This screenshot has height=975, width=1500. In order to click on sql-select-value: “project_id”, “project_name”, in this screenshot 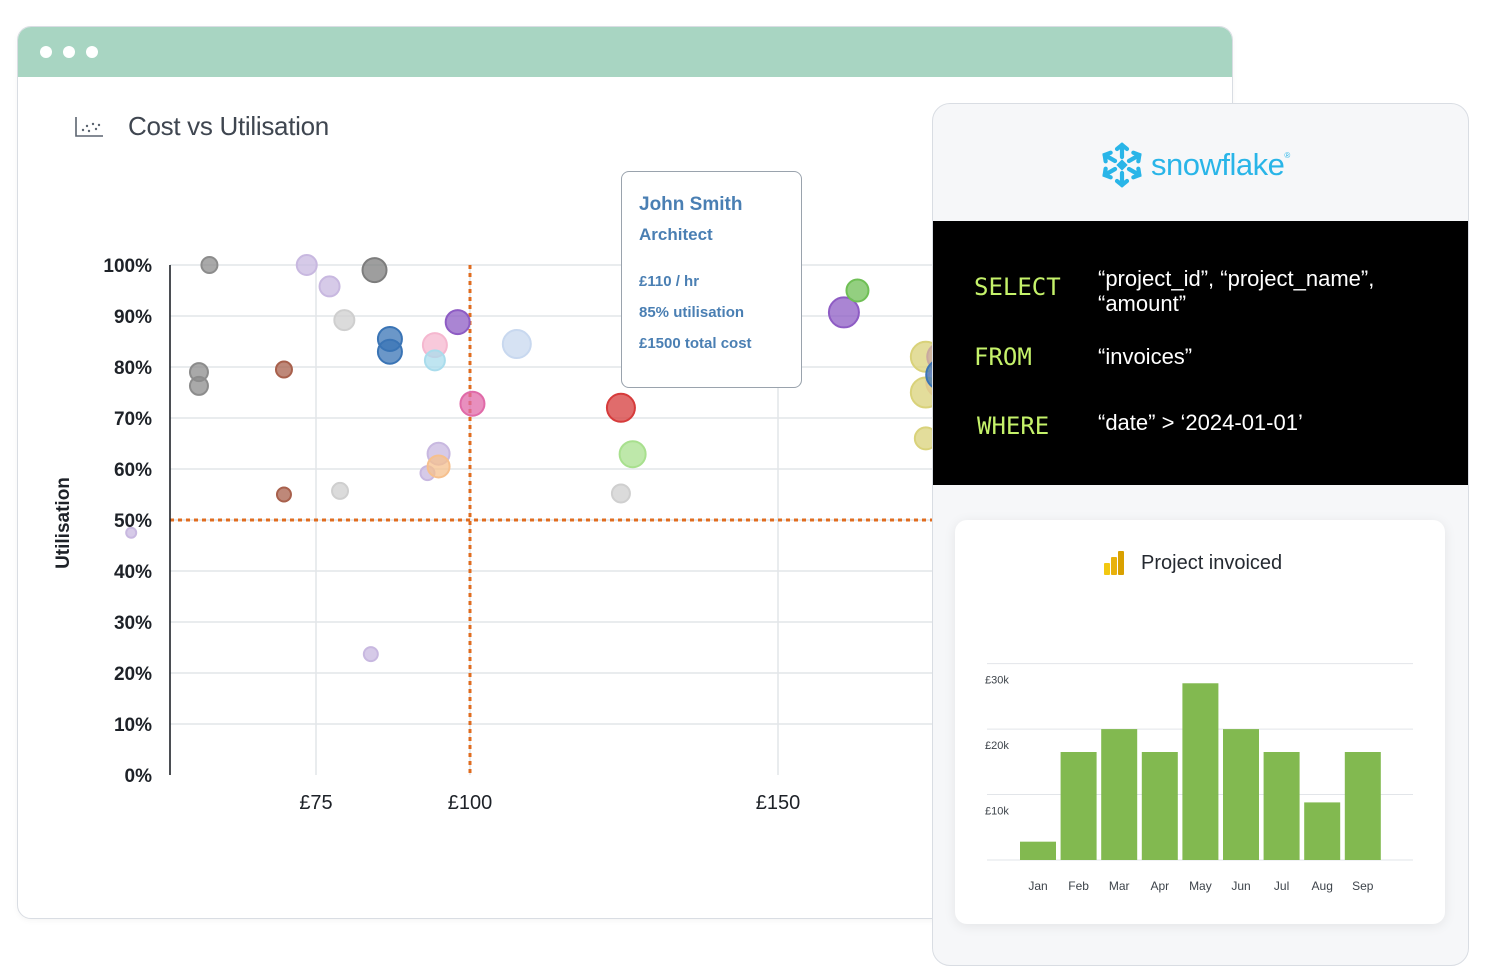, I will do `click(1236, 278)`.